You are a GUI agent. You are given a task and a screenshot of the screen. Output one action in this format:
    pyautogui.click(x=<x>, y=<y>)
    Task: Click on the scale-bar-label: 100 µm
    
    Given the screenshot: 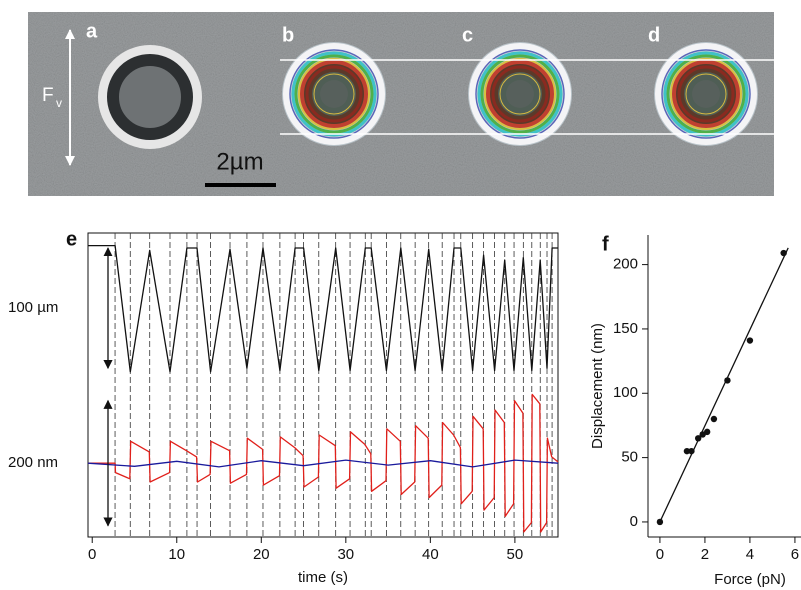 What is the action you would take?
    pyautogui.click(x=33, y=307)
    